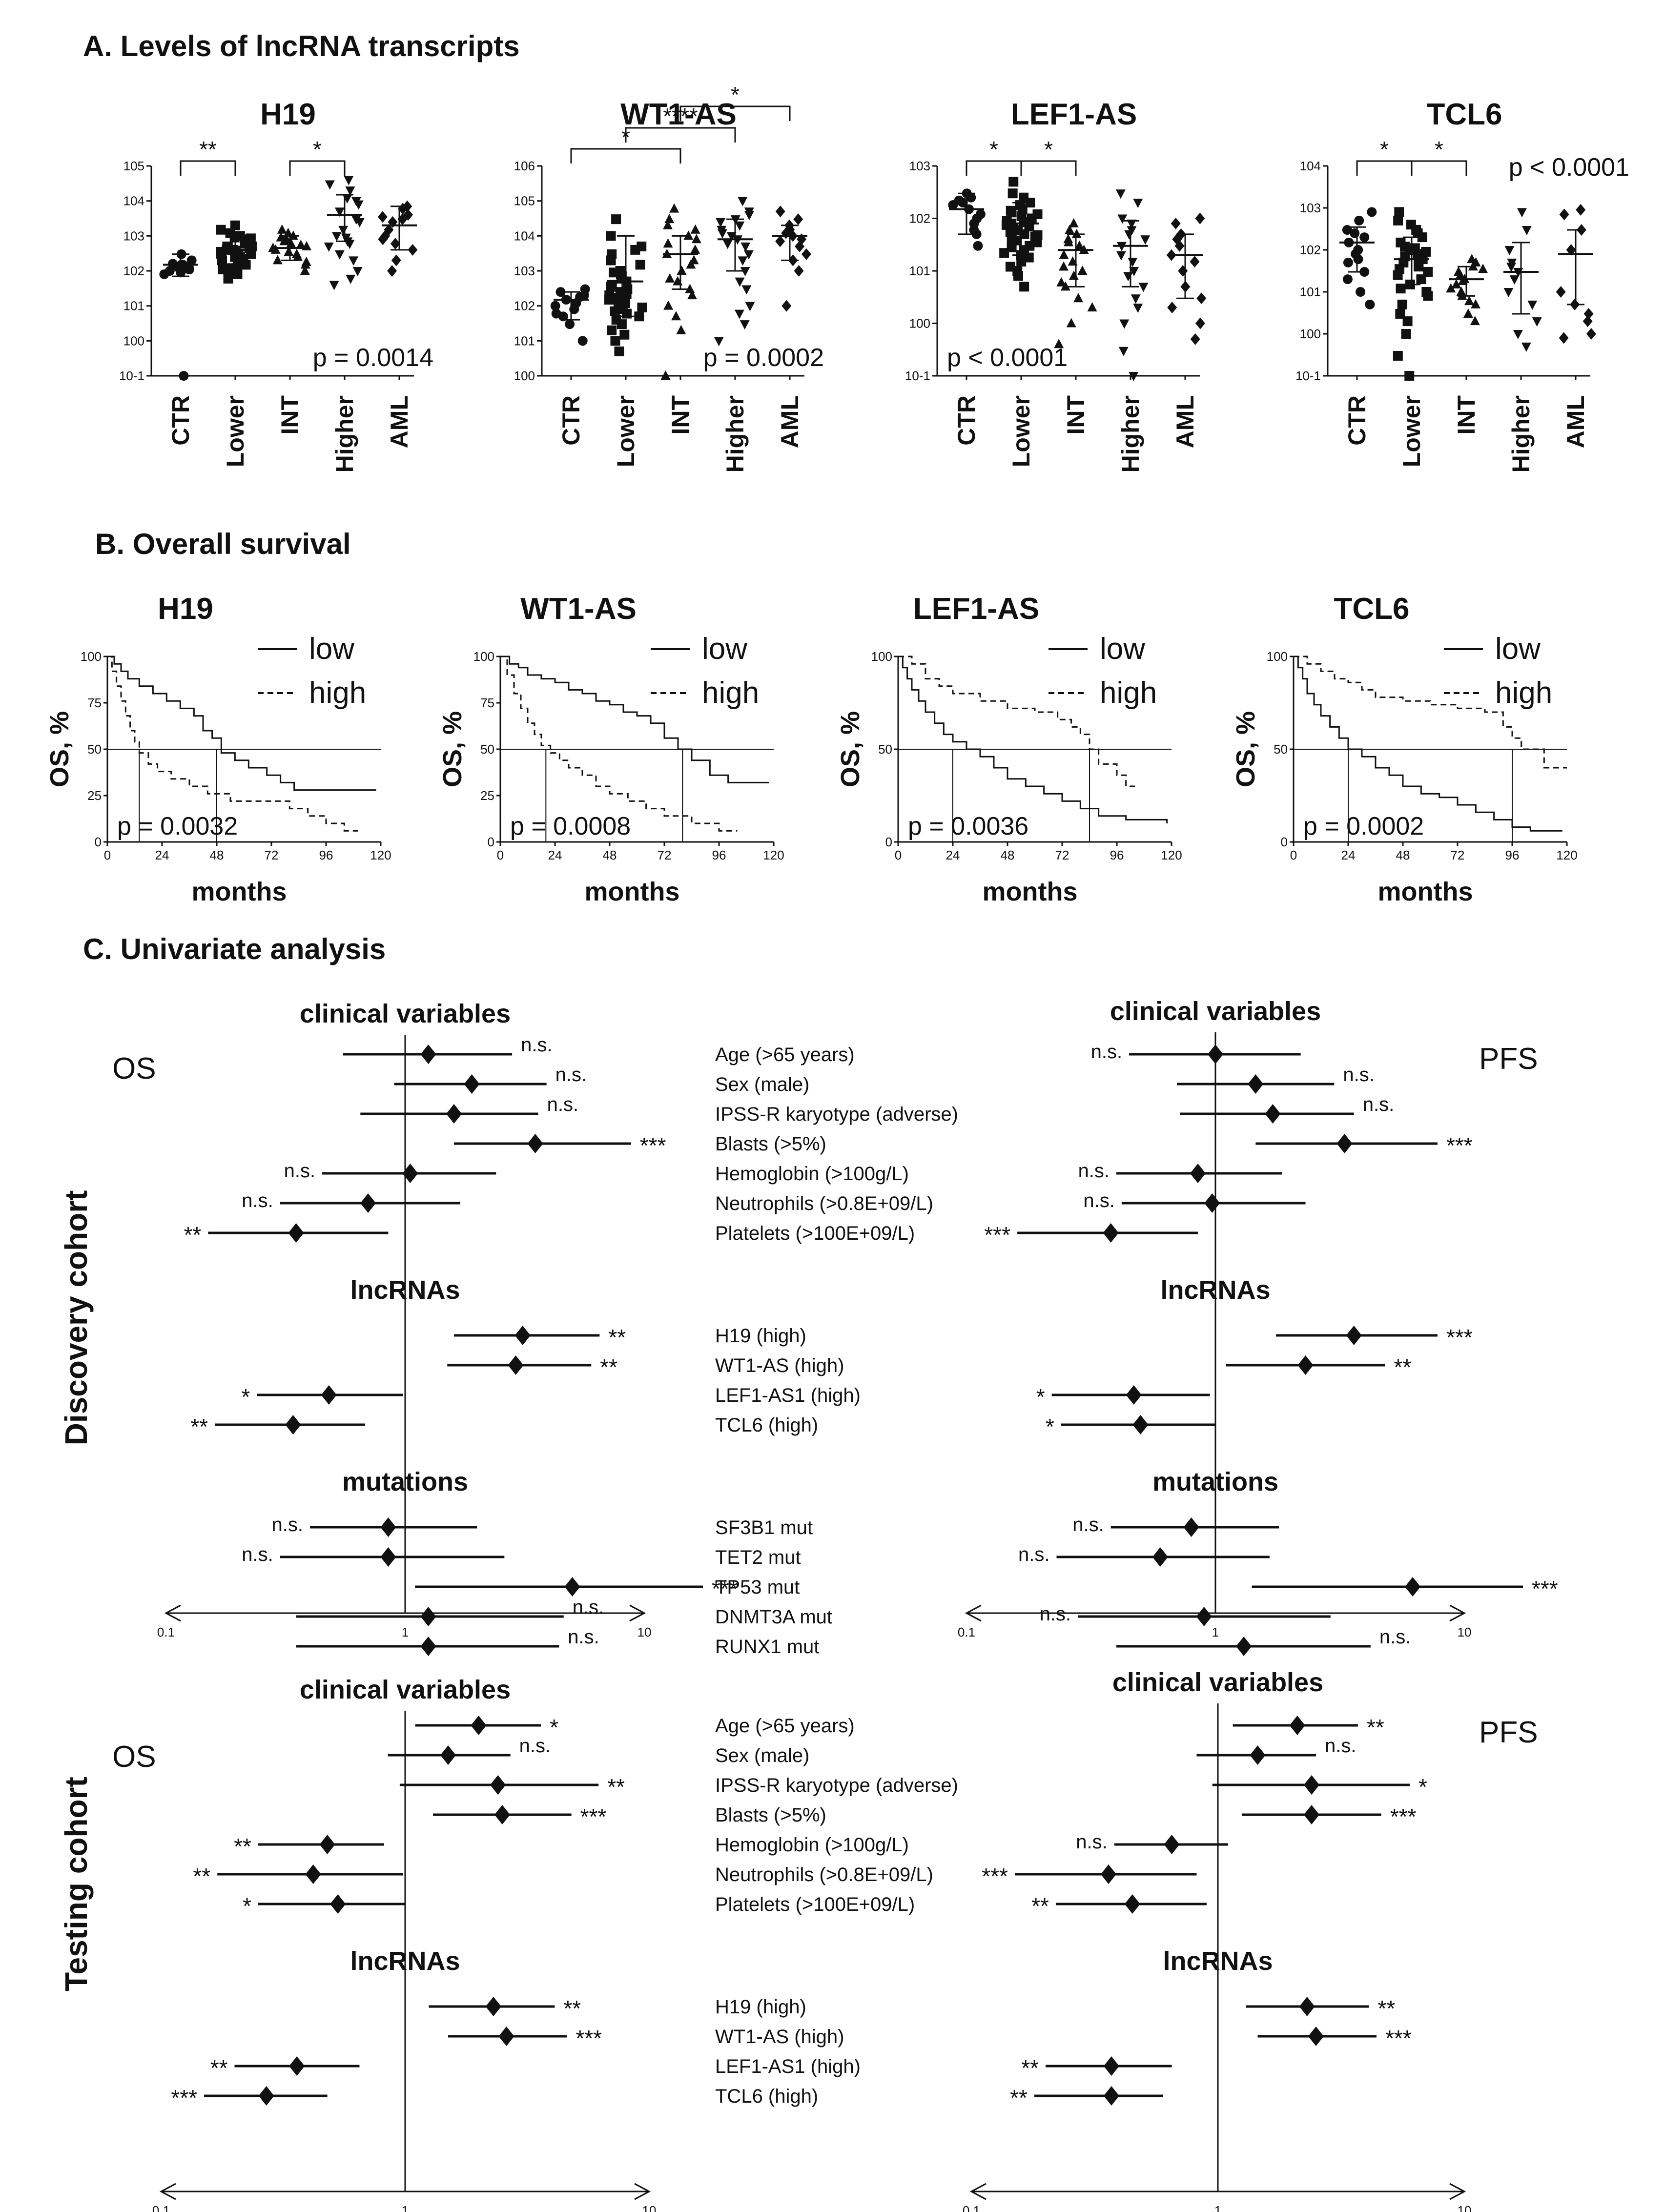 This screenshot has height=2212, width=1665. Describe the element at coordinates (1348, 855) in the screenshot. I see `x-tick-label: 24` at that location.